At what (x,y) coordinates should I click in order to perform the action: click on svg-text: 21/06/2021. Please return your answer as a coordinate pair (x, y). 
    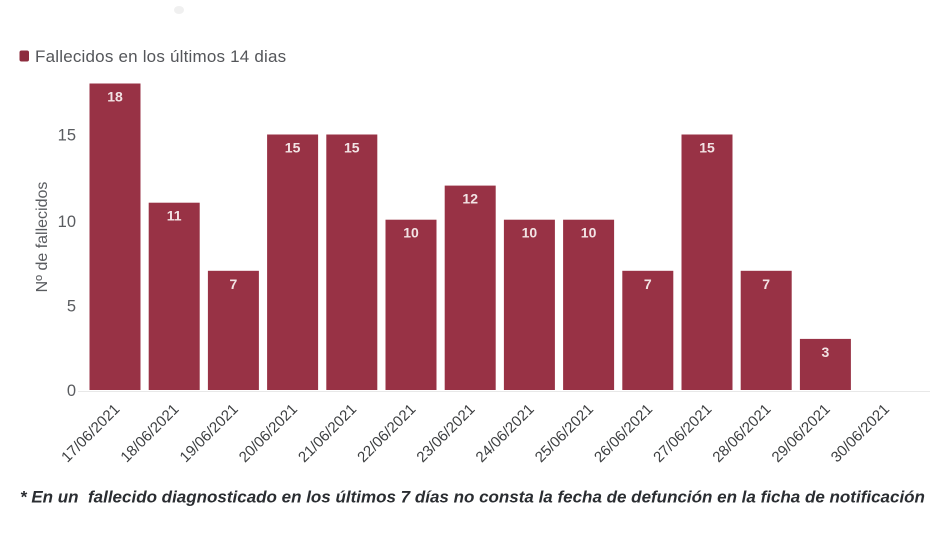
    Looking at the image, I should click on (327, 433).